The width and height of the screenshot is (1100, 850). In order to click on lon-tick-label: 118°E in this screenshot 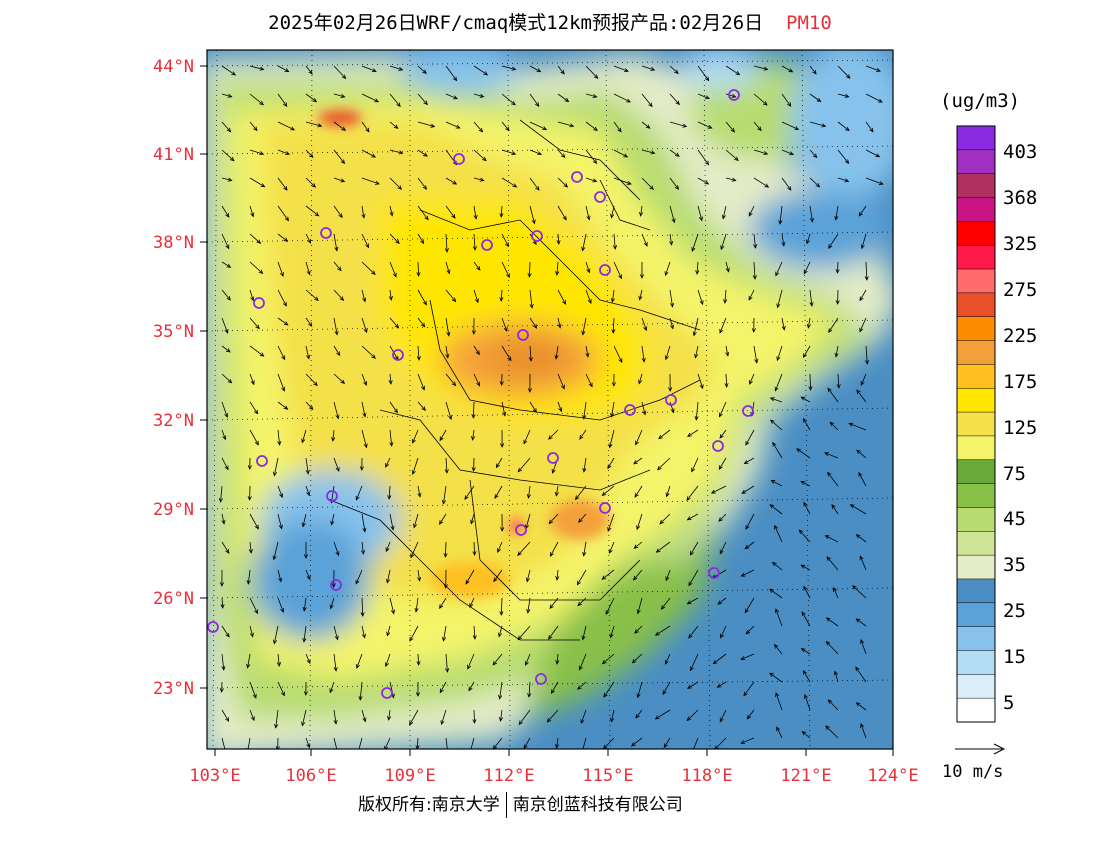, I will do `click(706, 776)`.